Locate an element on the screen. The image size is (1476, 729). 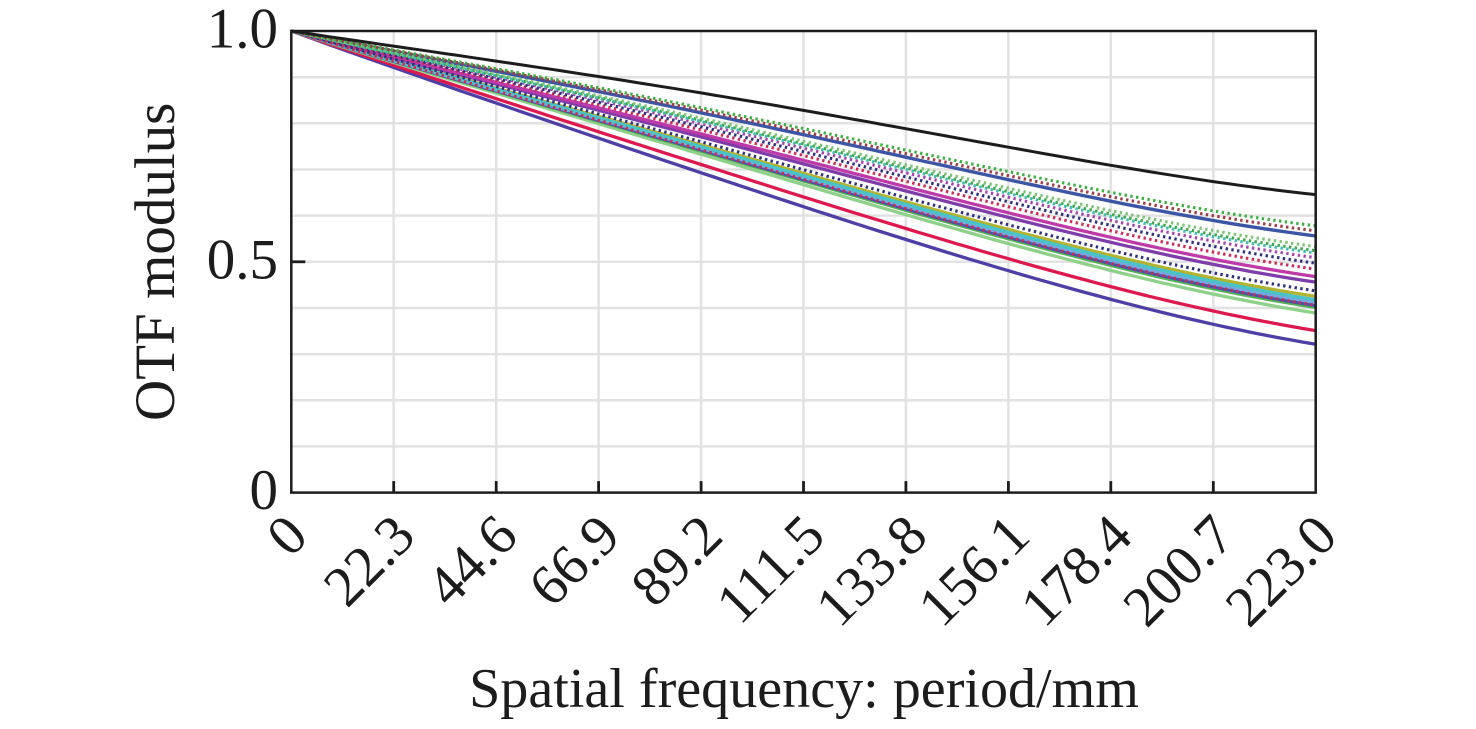
svg-text: 1.0 is located at coordinates (242, 30).